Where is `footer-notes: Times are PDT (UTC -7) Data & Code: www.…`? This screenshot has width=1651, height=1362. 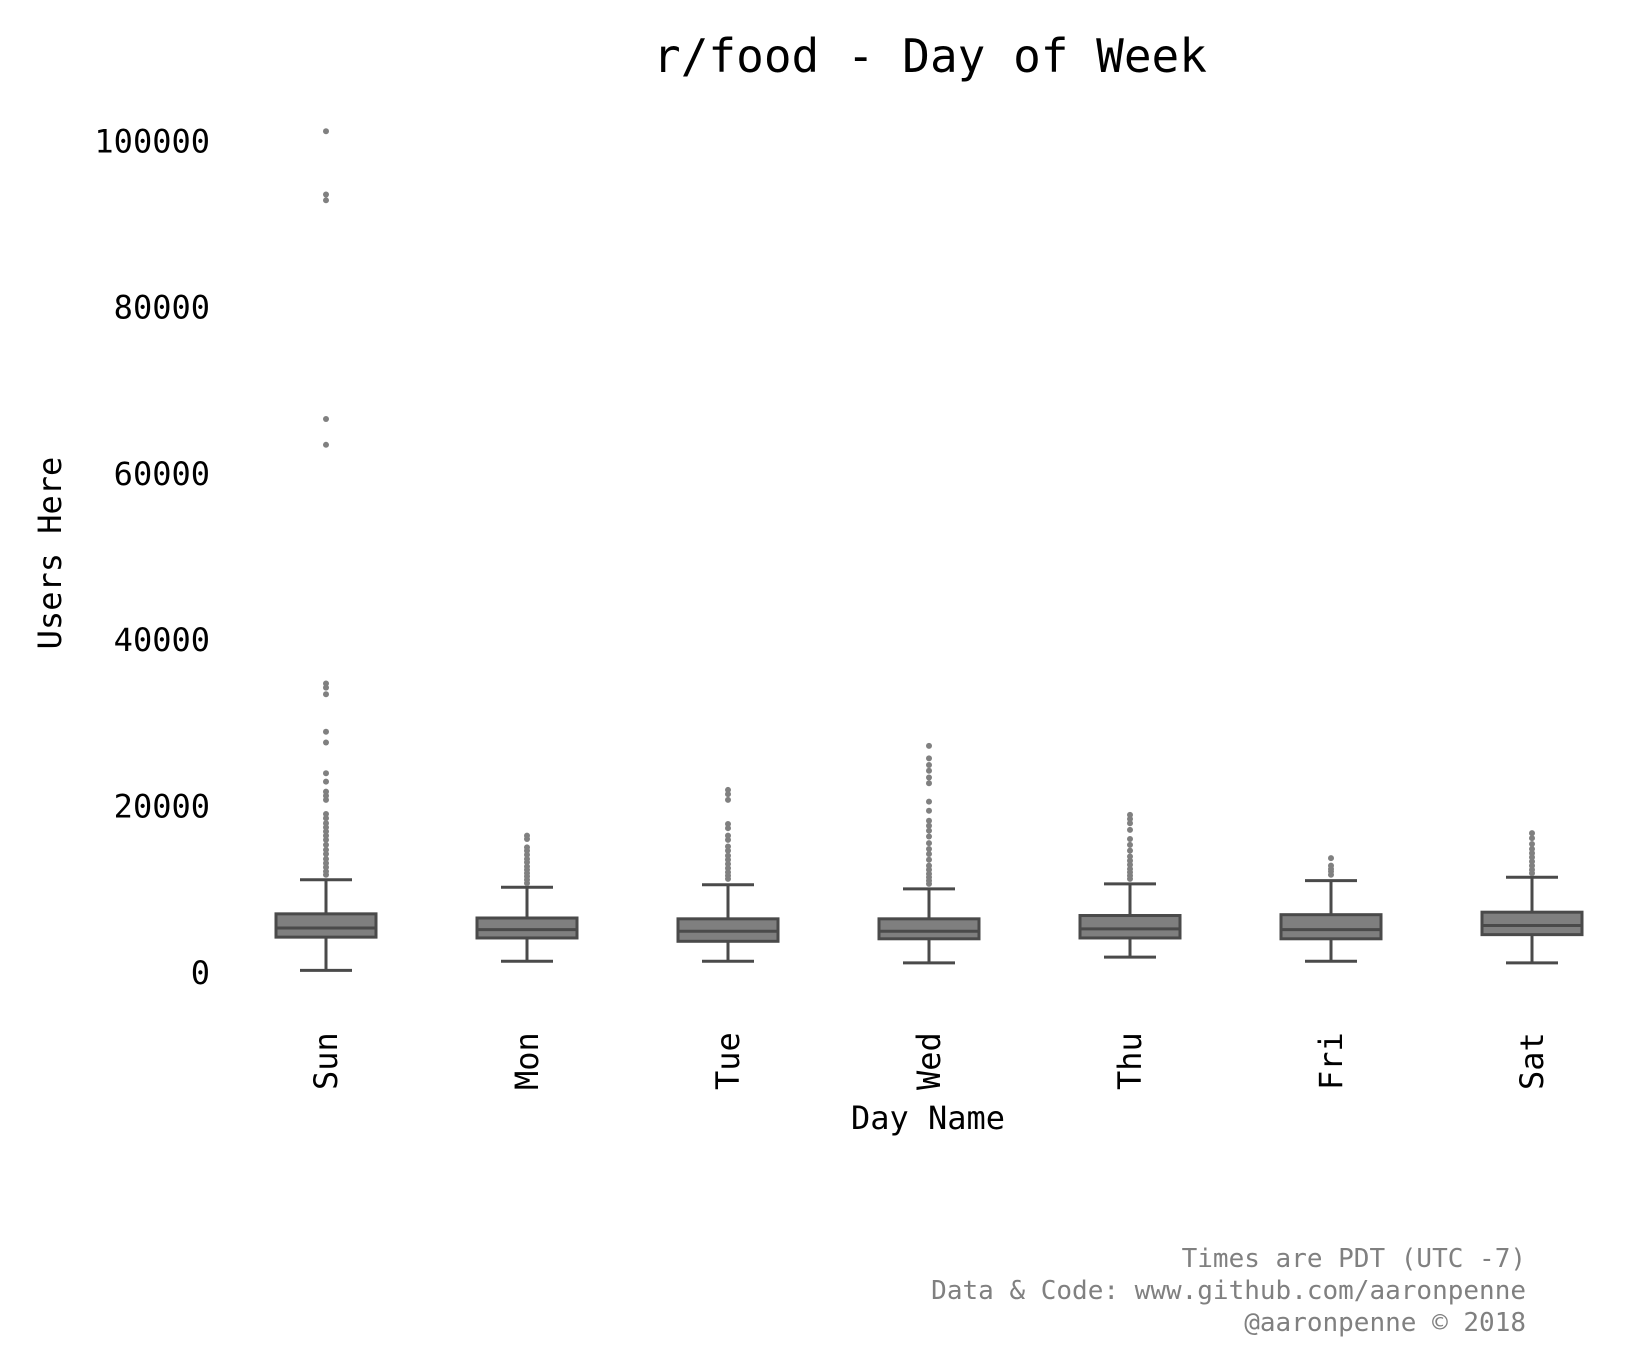
footer-notes: Times are PDT (UTC -7) Data & Code: www.… is located at coordinates (1228, 1291).